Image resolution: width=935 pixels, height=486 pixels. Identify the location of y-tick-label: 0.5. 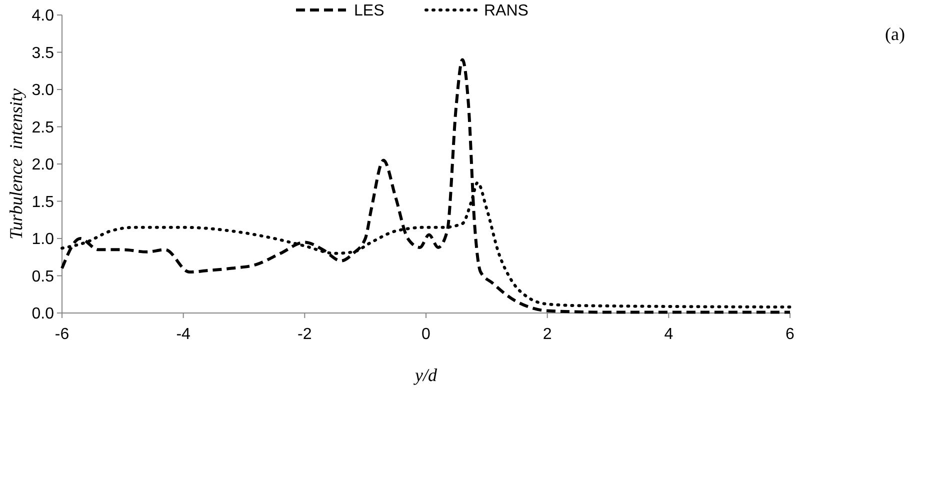
(43, 277).